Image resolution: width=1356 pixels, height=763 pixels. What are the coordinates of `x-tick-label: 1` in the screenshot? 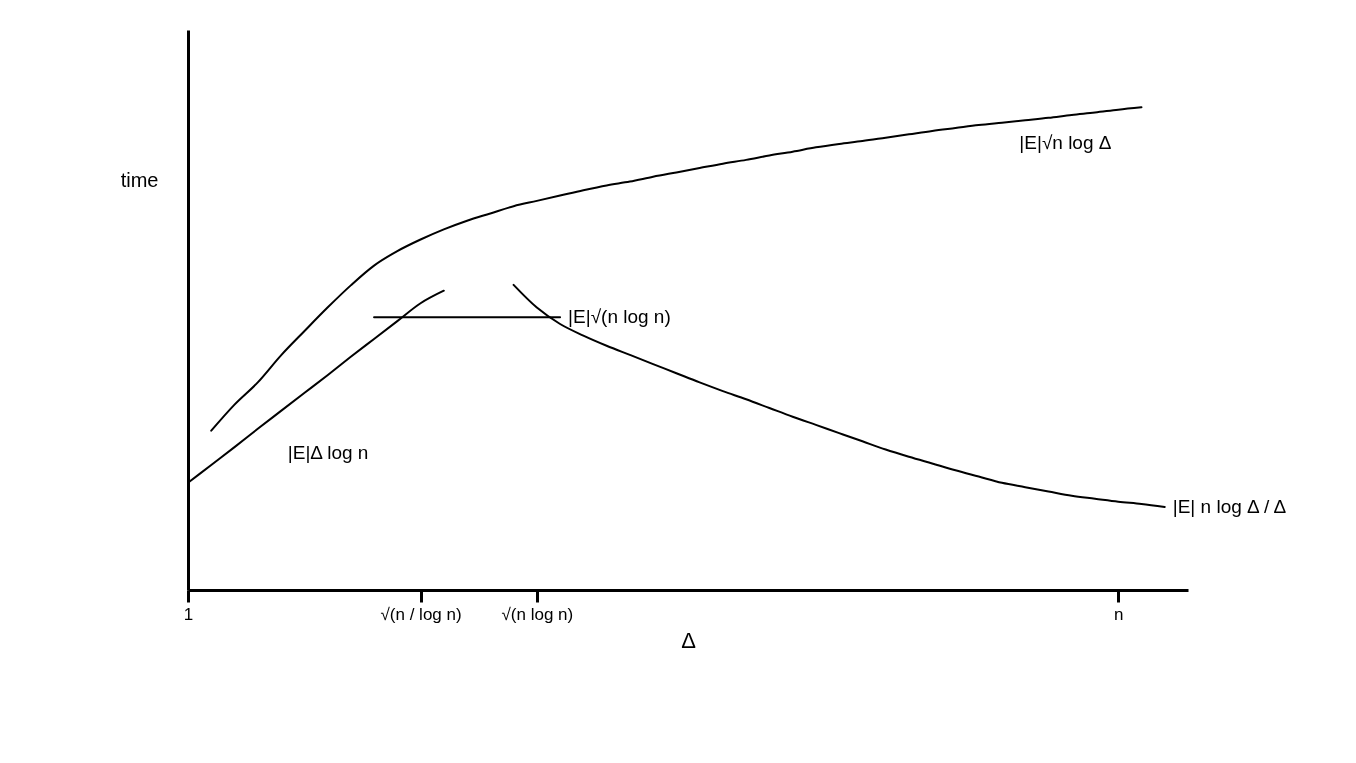 It's located at (188, 614).